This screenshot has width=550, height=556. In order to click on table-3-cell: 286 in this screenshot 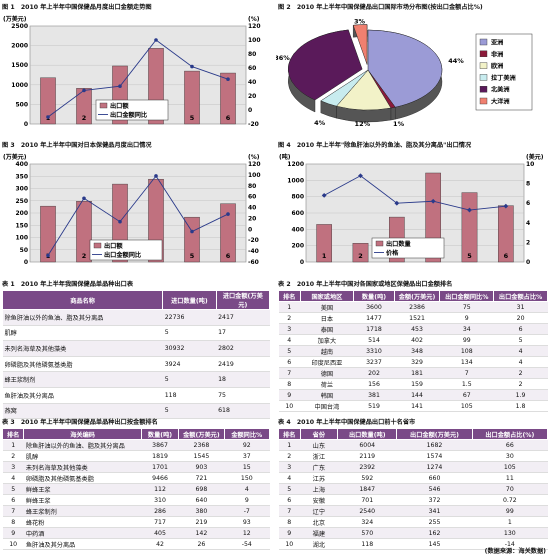, I will do `click(160, 511)`.